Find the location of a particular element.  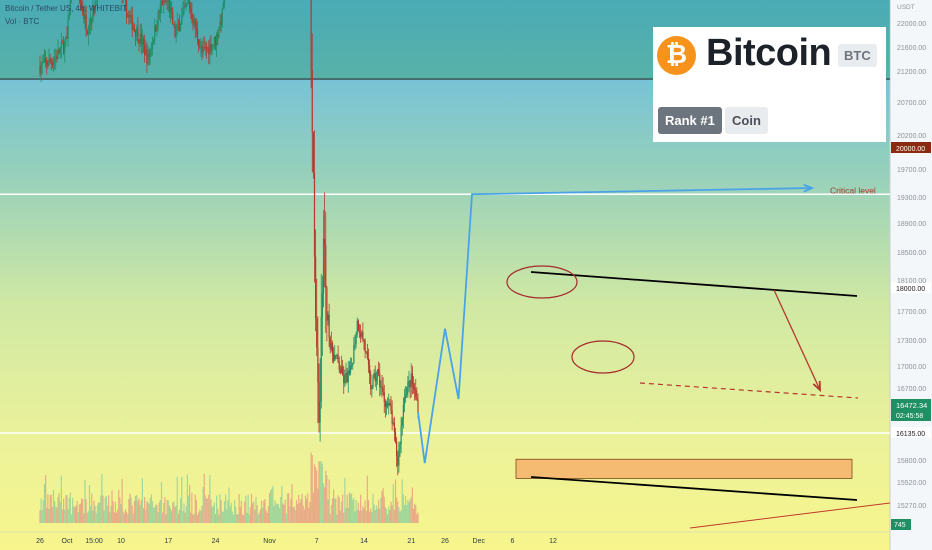

price-tick: 20700.00 is located at coordinates (911, 103).